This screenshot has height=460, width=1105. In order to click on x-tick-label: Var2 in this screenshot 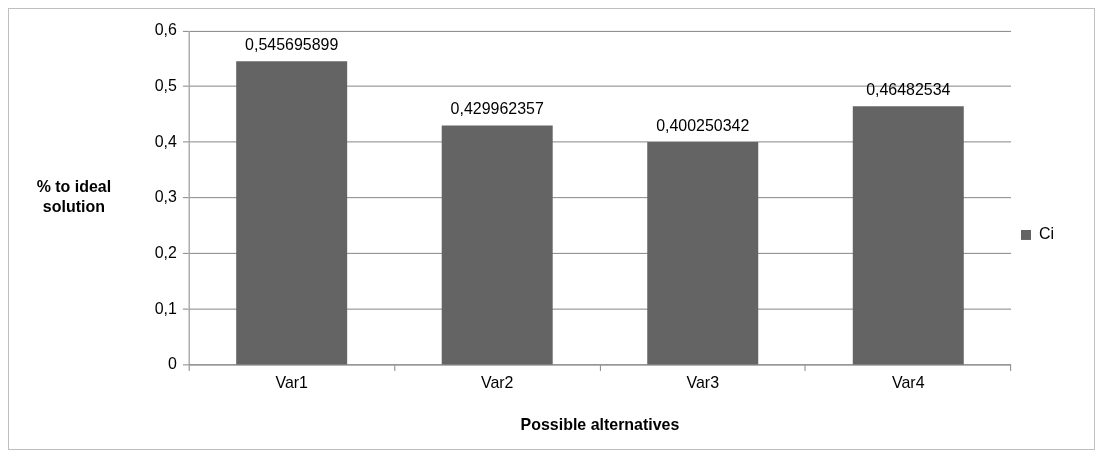, I will do `click(497, 382)`.